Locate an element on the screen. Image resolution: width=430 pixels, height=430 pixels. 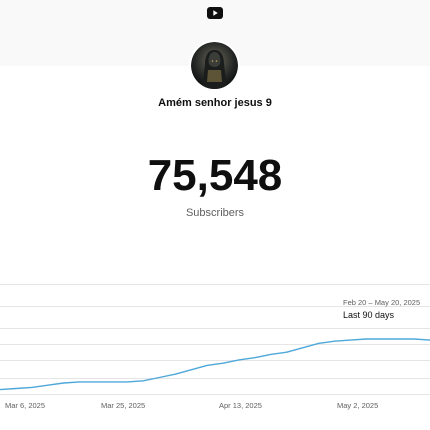
channel-avatar is located at coordinates (214, 65).